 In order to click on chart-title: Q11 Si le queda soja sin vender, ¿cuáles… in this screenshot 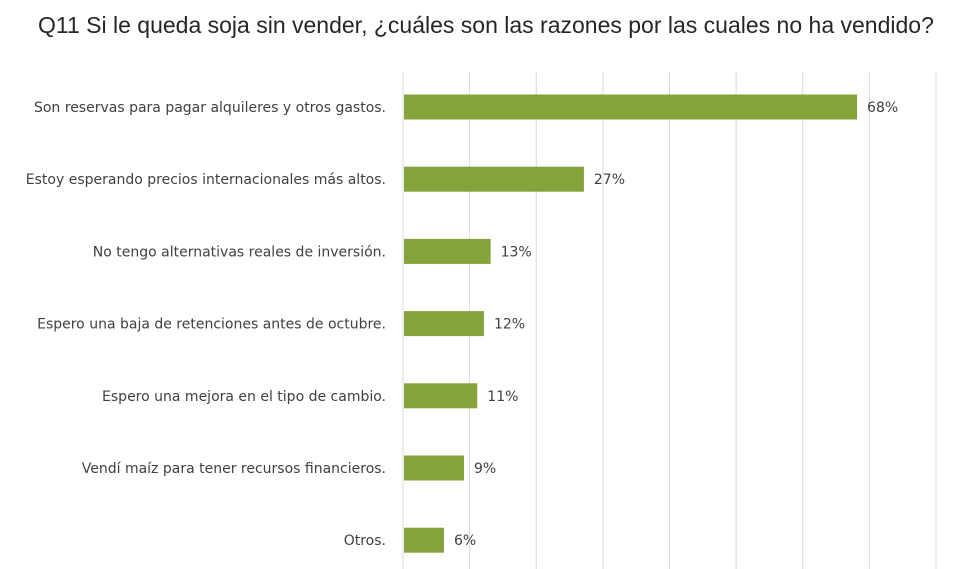, I will do `click(486, 25)`.